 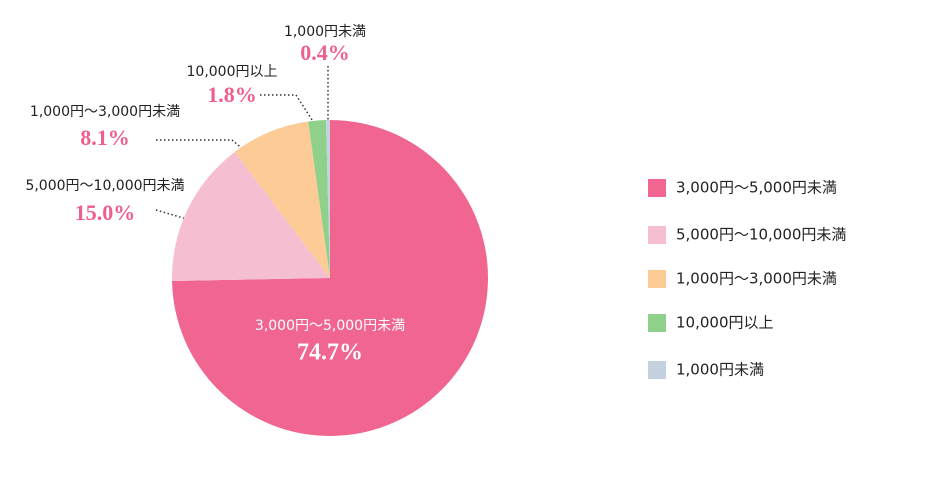 I want to click on legend-label: 1,000円未満, so click(x=720, y=370).